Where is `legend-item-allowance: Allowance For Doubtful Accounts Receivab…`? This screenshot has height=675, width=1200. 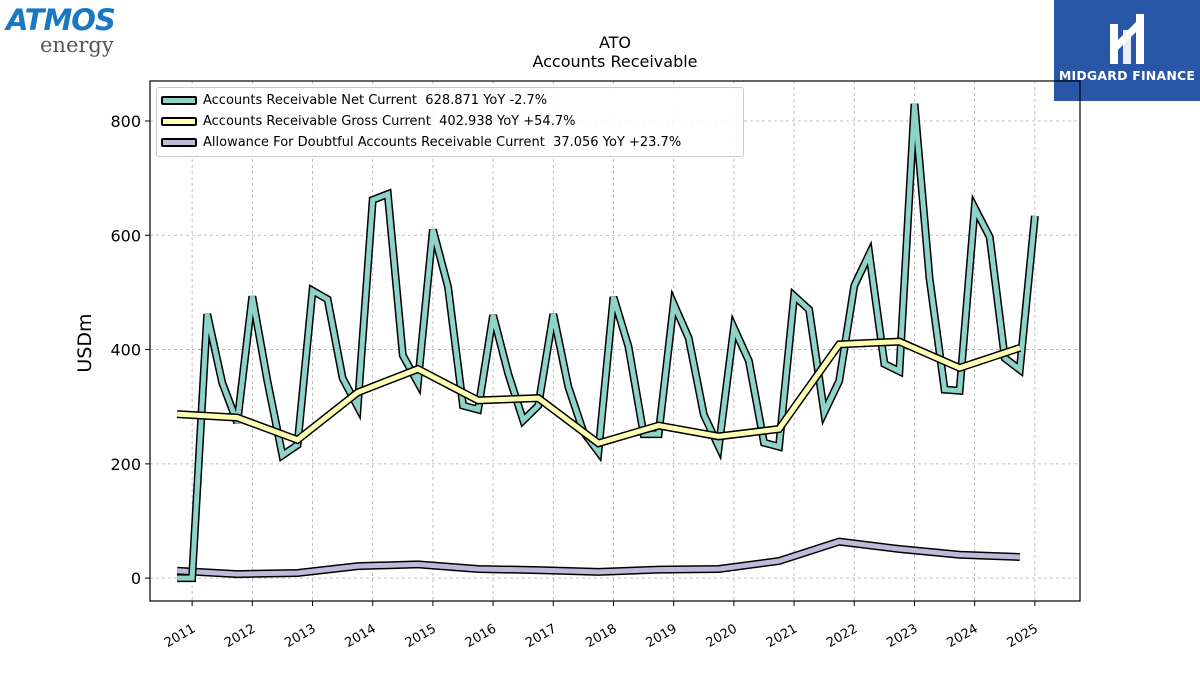
legend-item-allowance: Allowance For Doubtful Accounts Receivab… is located at coordinates (421, 142).